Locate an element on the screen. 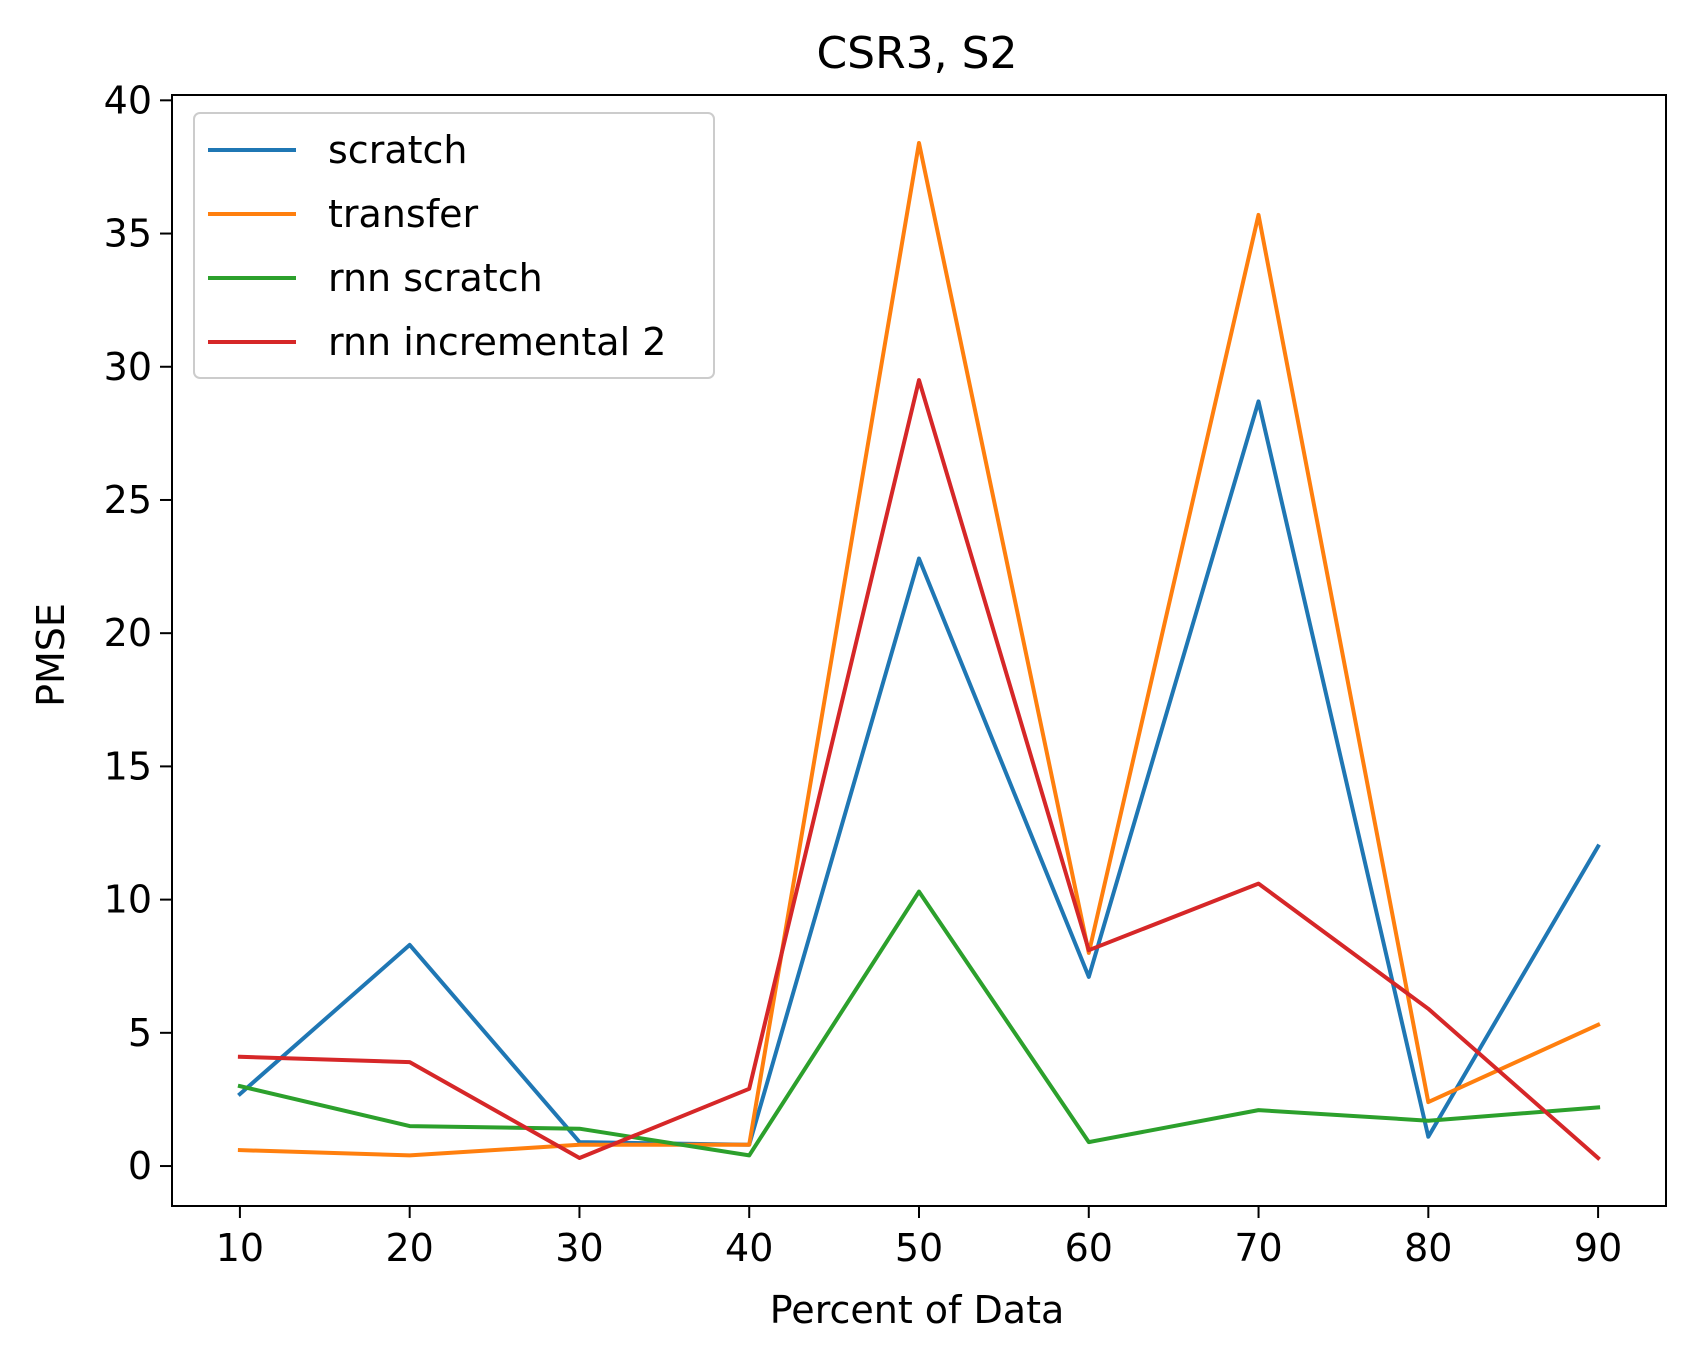  x-axis-label: Percent of Data is located at coordinates (917, 1310).